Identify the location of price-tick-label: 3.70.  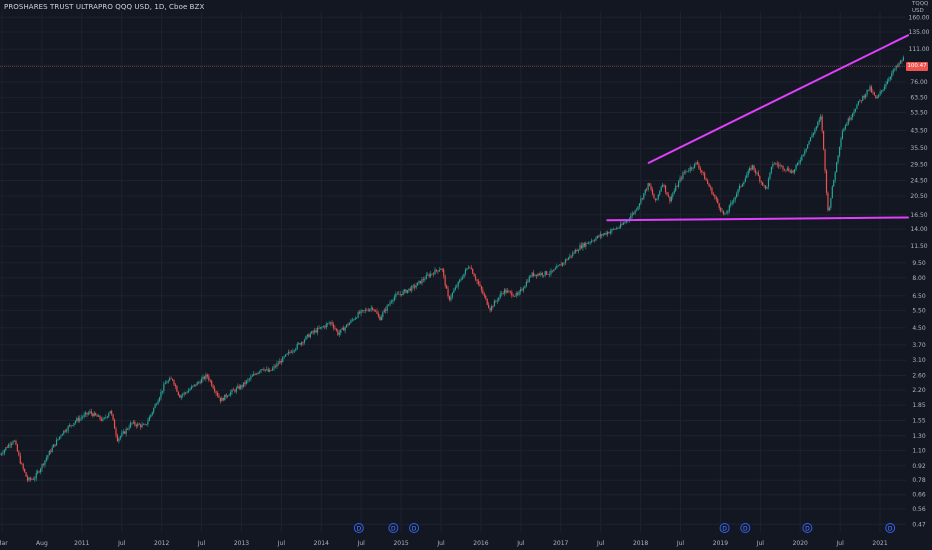
(919, 345).